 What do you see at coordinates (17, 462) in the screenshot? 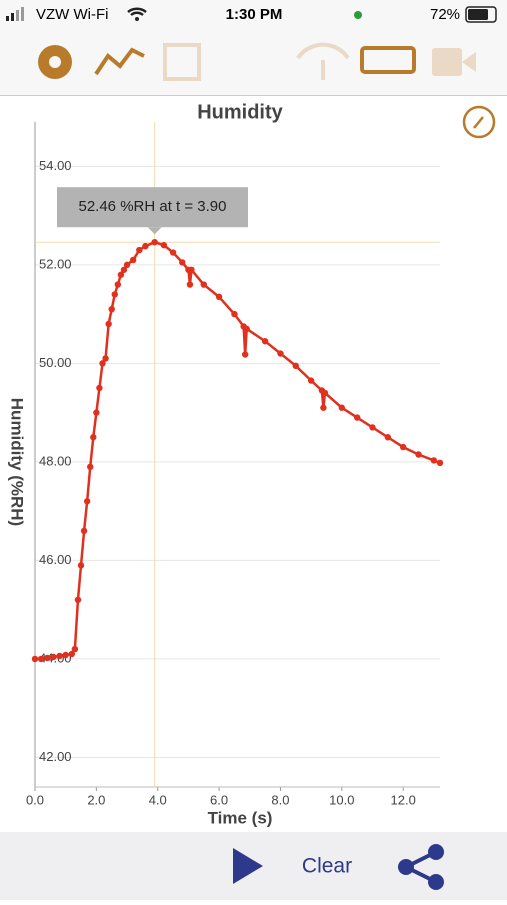
I see `y-axis-label: Humidity (%RH)` at bounding box center [17, 462].